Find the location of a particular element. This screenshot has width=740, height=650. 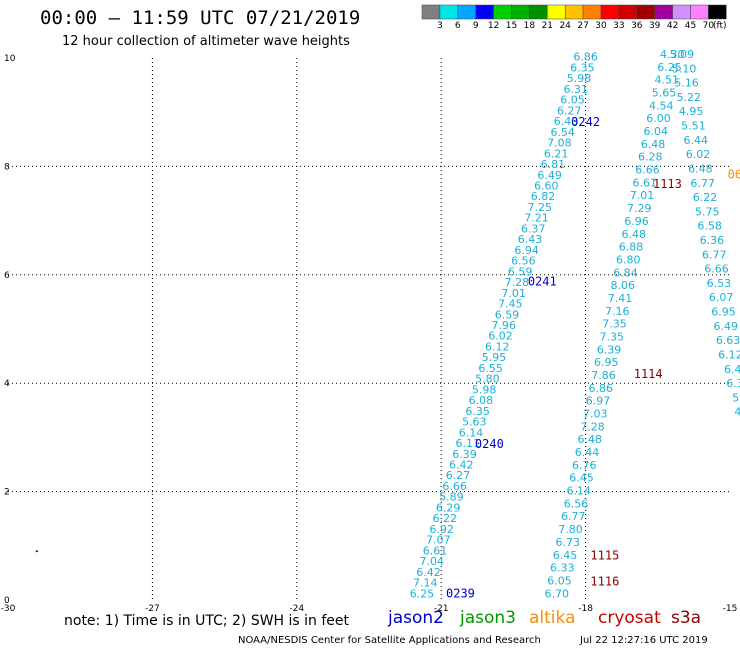

data-point: 7.25 is located at coordinates (540, 207).